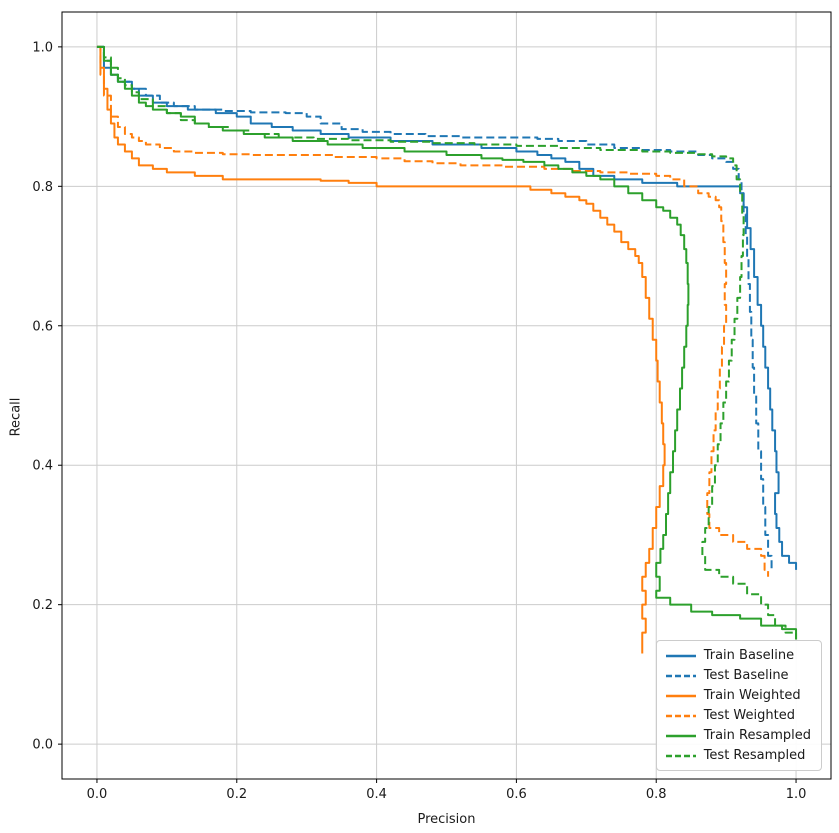 The height and width of the screenshot is (833, 839). What do you see at coordinates (749, 715) in the screenshot?
I see `legend-label: Test Weighted` at bounding box center [749, 715].